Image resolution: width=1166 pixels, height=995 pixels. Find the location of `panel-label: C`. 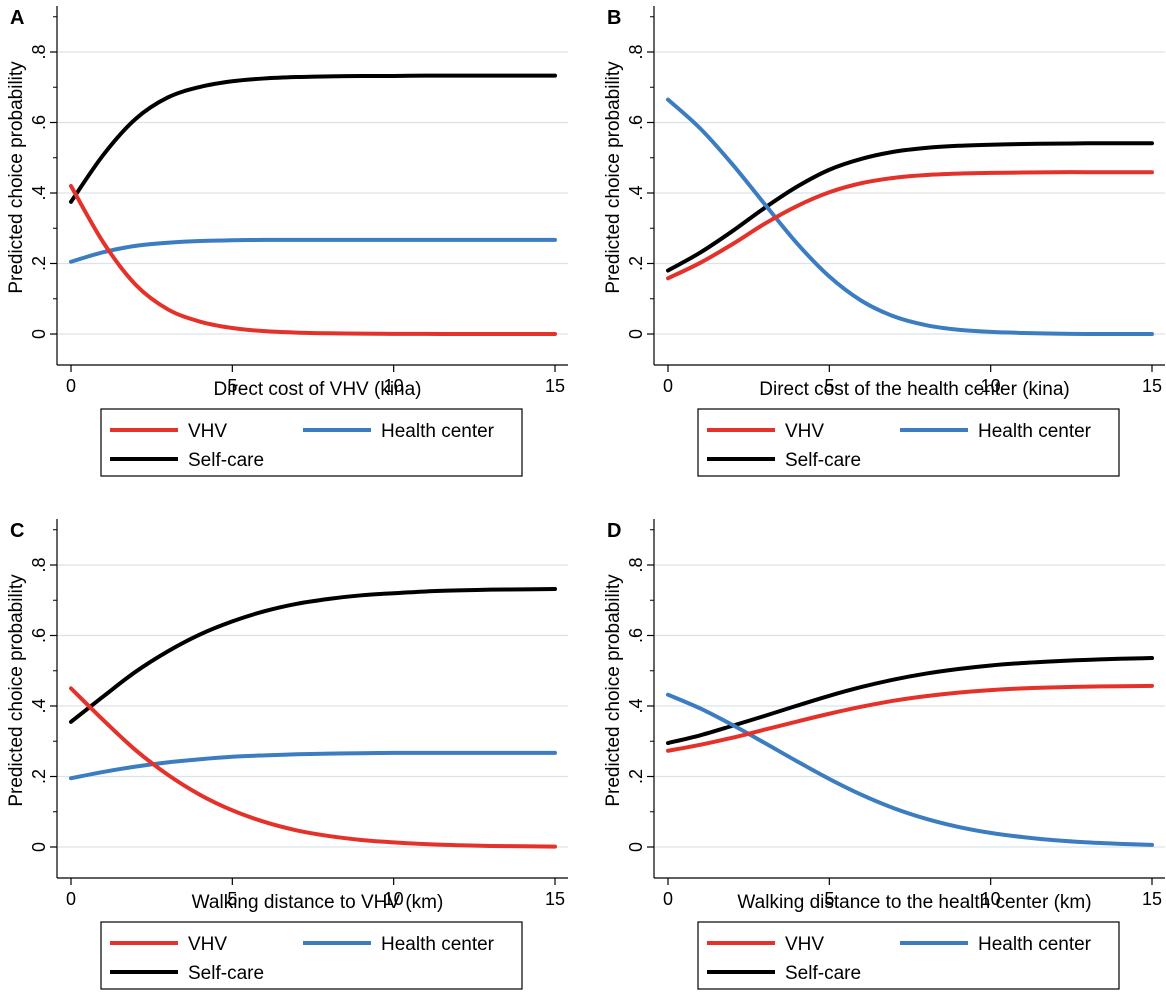

panel-label: C is located at coordinates (17, 531).